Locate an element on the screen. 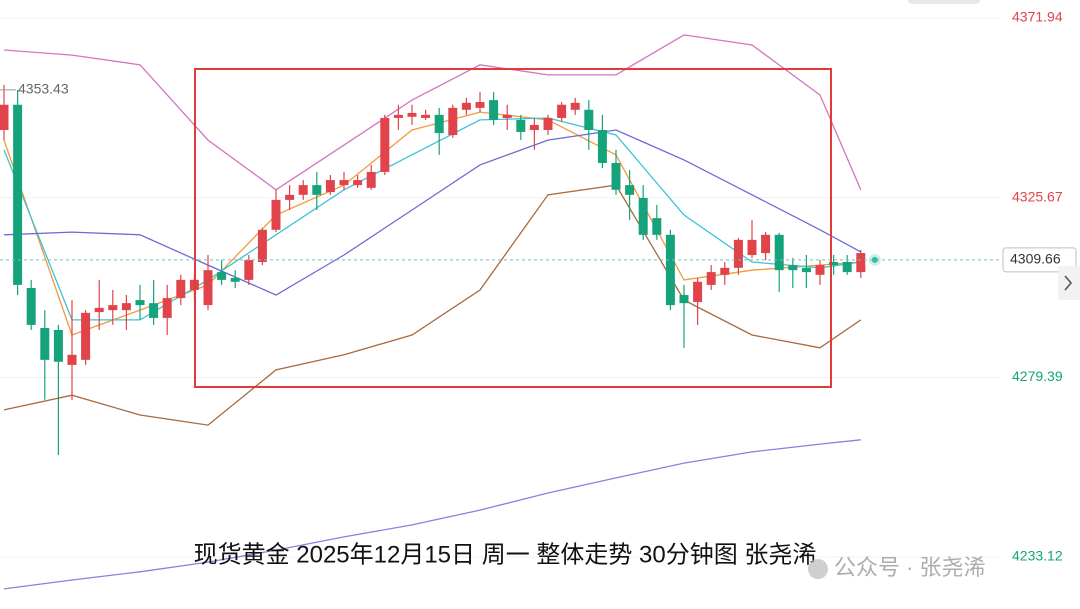  caption: 现货黄金 2025年12月15日 周一 整体走势 30分钟图 张尧浠 is located at coordinates (505, 554).